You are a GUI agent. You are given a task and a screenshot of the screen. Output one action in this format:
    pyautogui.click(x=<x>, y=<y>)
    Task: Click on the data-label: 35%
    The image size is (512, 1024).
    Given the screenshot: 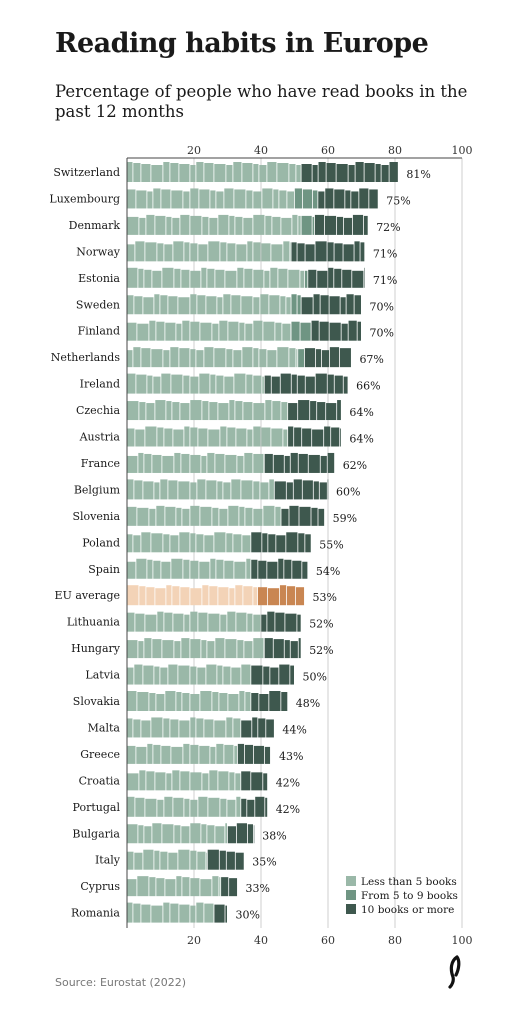 What is the action you would take?
    pyautogui.click(x=264, y=862)
    